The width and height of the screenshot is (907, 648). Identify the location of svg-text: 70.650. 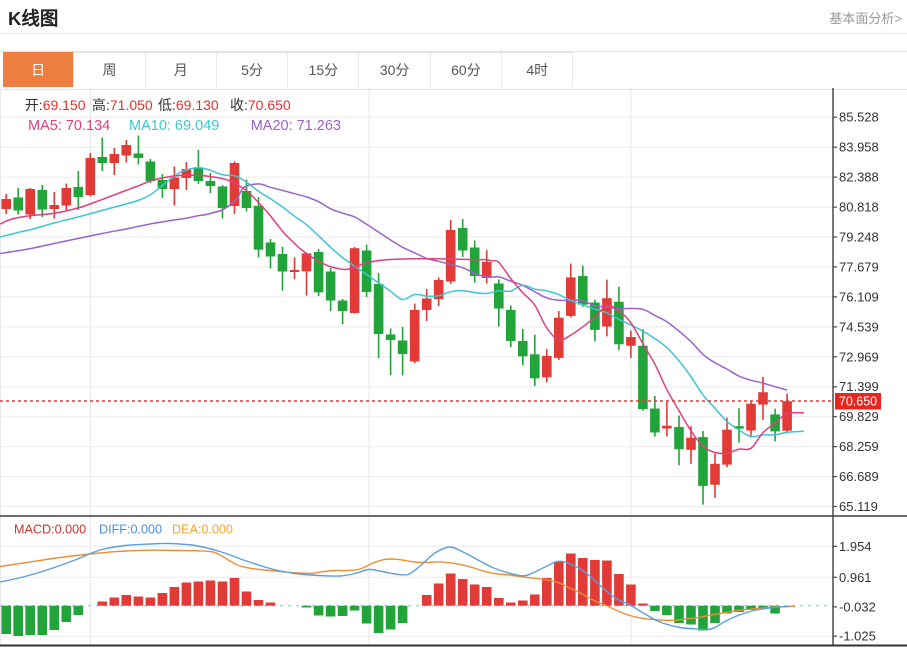
(858, 402).